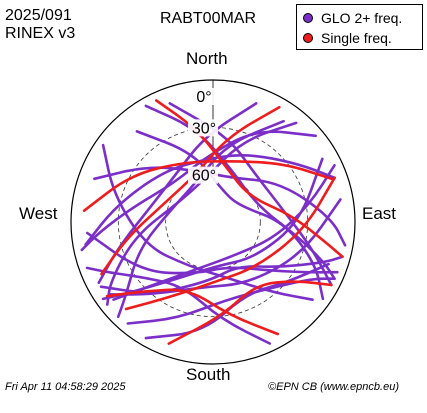  What do you see at coordinates (38, 15) in the screenshot?
I see `date-label: 2025/091` at bounding box center [38, 15].